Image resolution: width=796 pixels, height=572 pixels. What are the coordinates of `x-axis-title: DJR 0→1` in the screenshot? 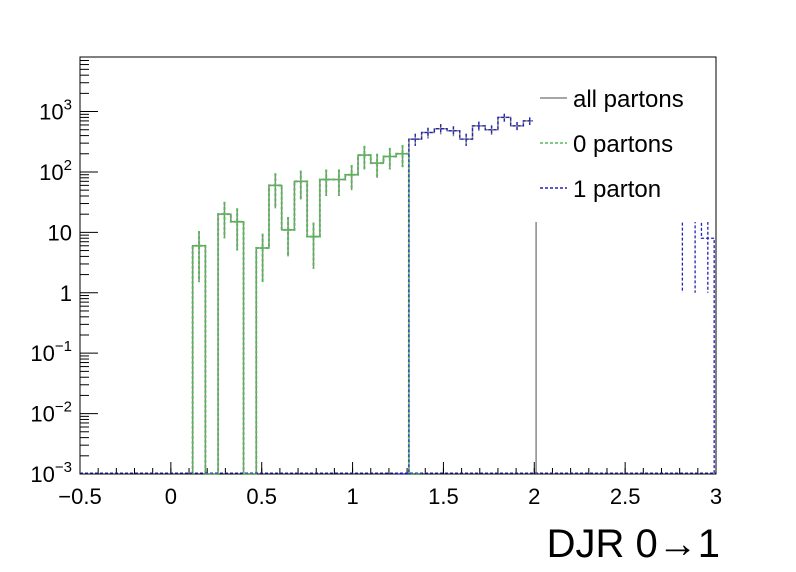 It's located at (633, 544).